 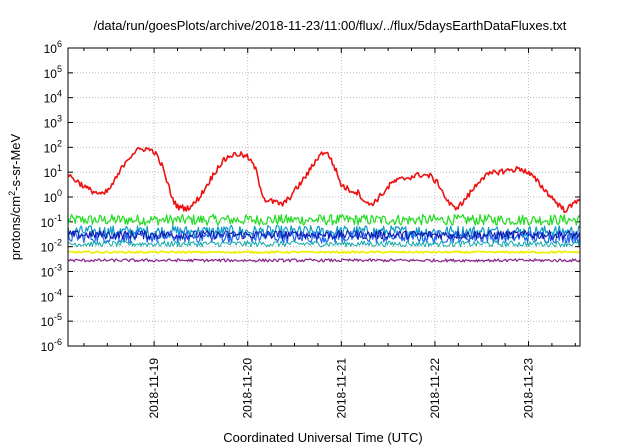 What do you see at coordinates (53, 196) in the screenshot?
I see `y-tick-label: 10⁰` at bounding box center [53, 196].